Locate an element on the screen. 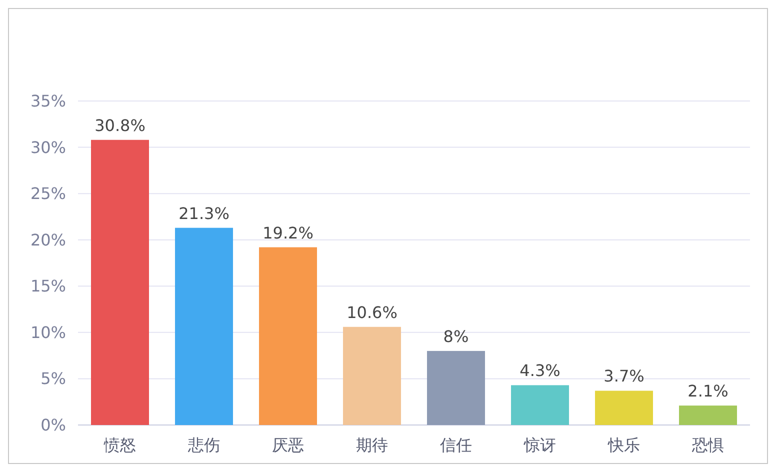 Image resolution: width=778 pixels, height=474 pixels. y-tick-label: 10% is located at coordinates (48, 332).